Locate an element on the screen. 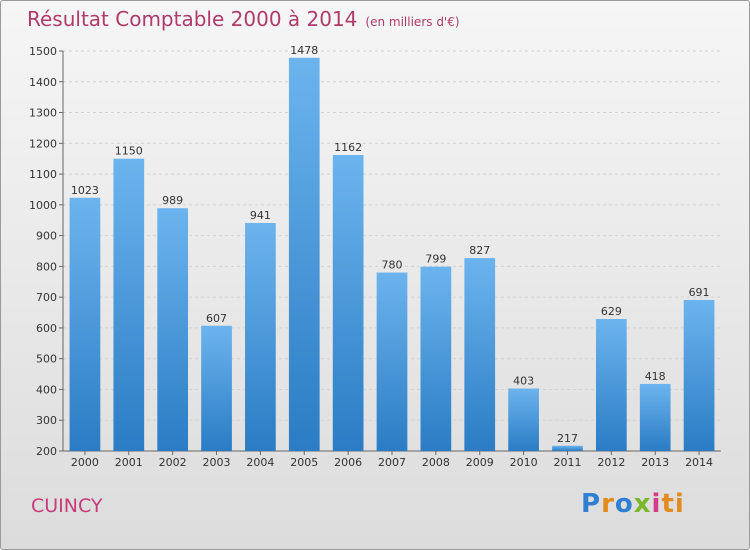 The image size is (750, 550). x-tick-label: 2006 is located at coordinates (348, 462).